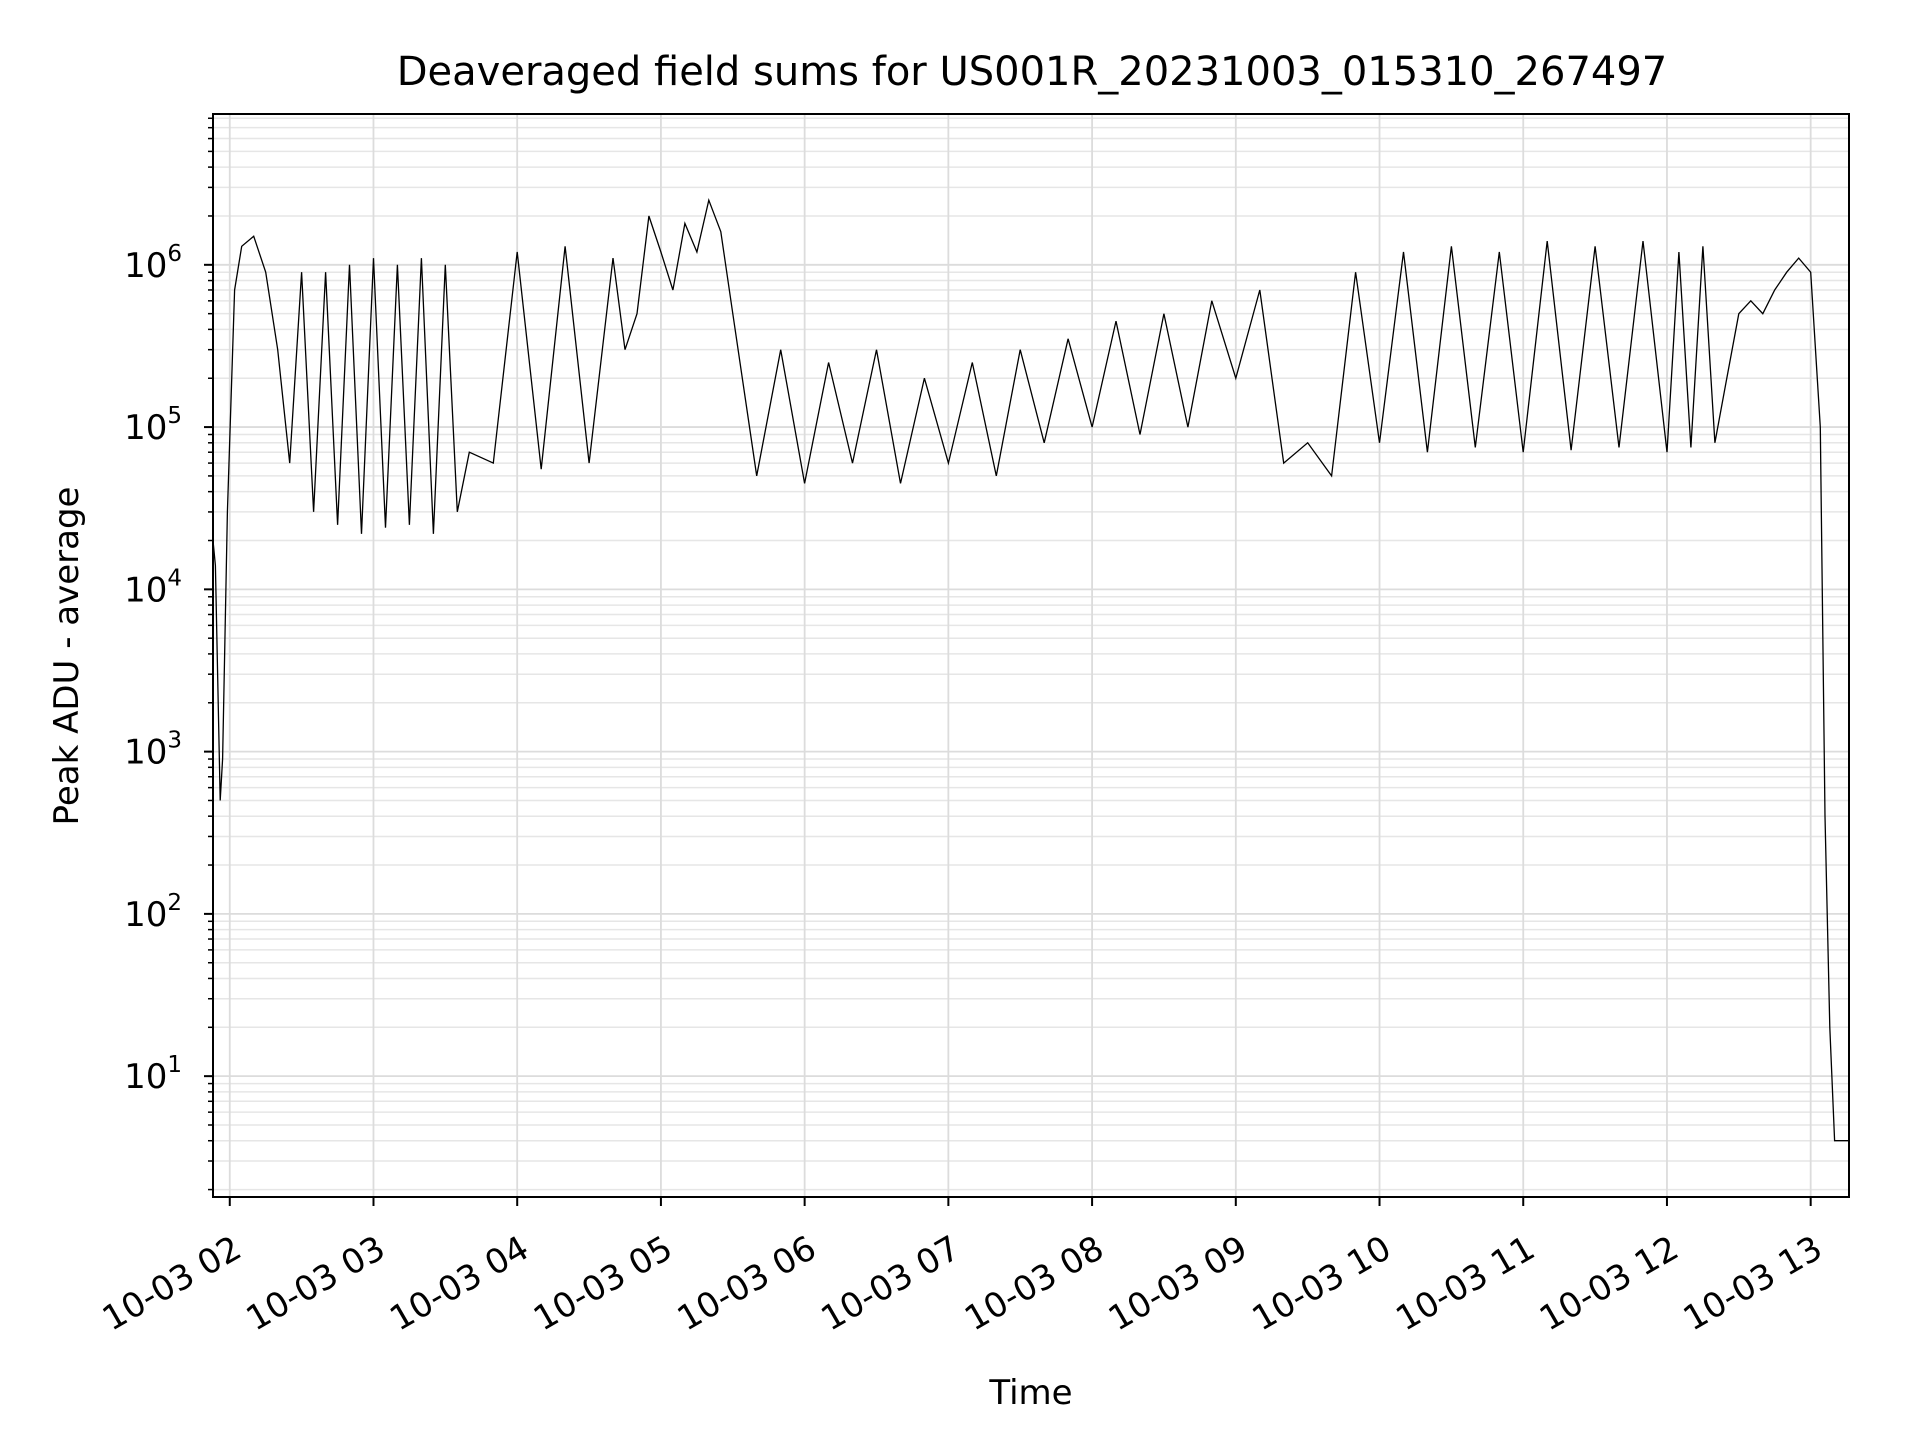 The width and height of the screenshot is (1920, 1440). Describe the element at coordinates (67, 656) in the screenshot. I see `y-axis-label: Peak ADU - average` at that location.